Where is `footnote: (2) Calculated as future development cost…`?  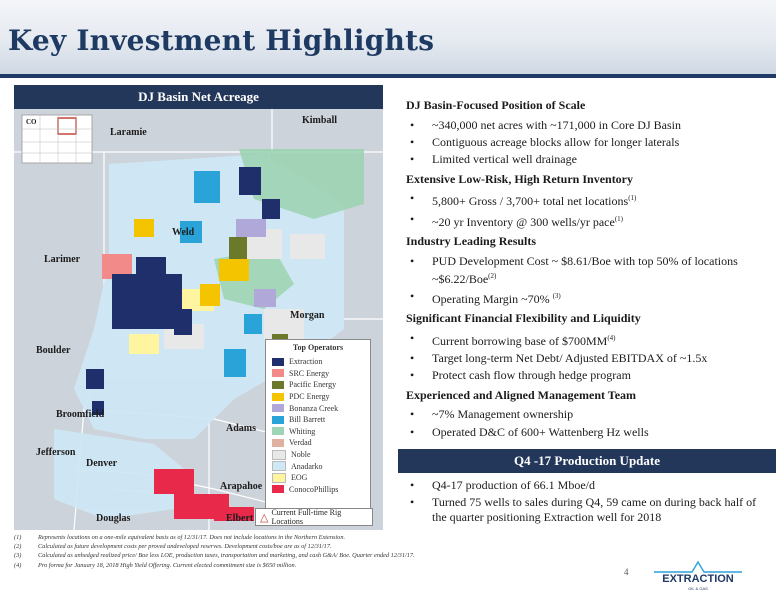
footnote: (2) Calculated as future development cost… is located at coordinates (314, 546).